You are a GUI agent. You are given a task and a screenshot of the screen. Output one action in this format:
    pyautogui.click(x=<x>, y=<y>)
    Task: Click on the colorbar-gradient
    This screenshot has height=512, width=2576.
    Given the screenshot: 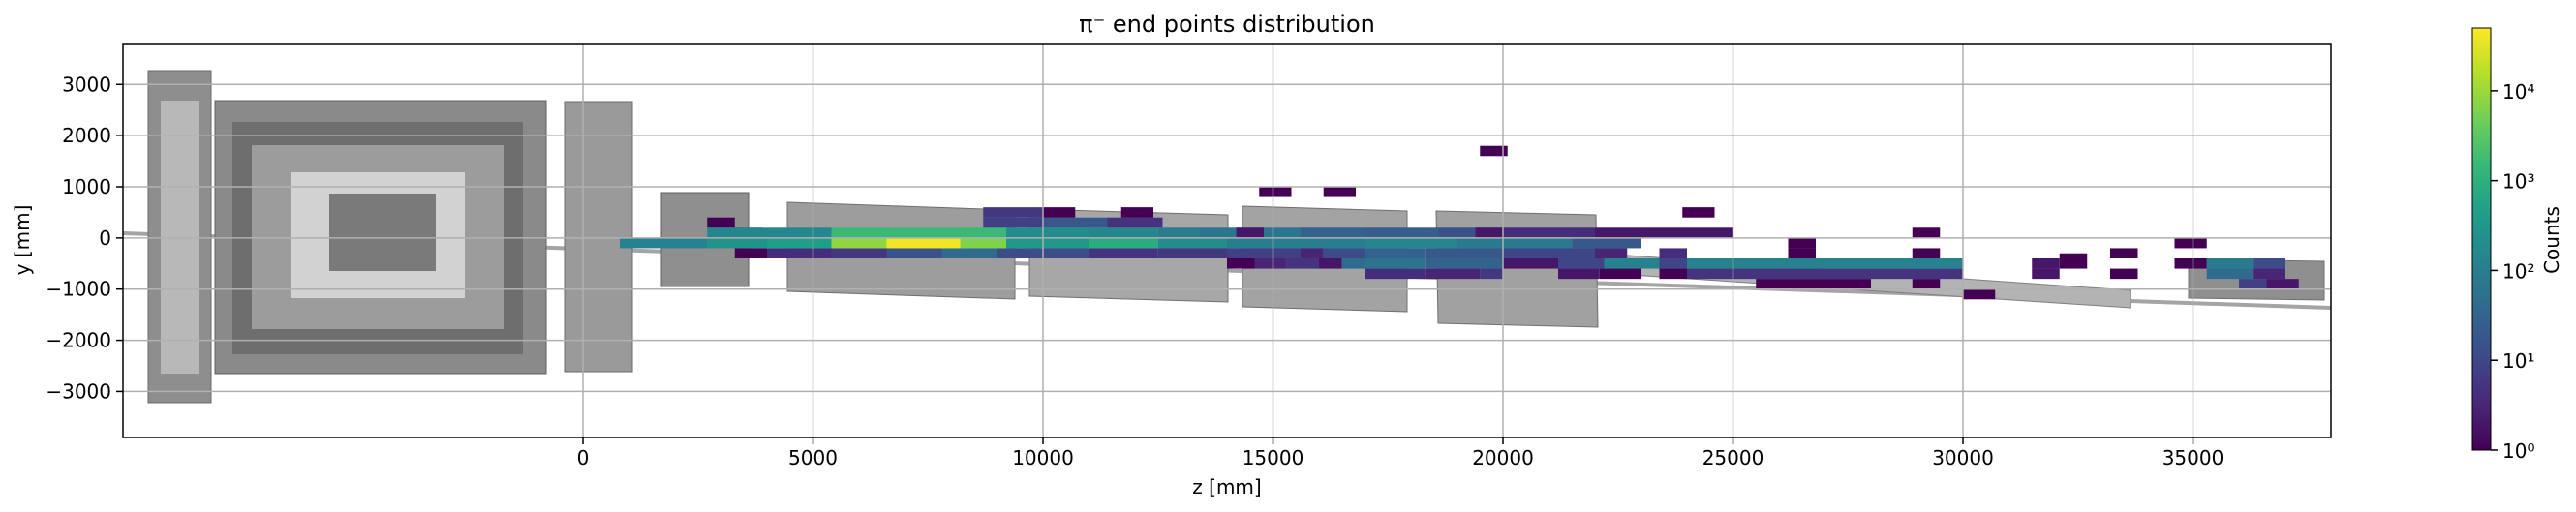 What is the action you would take?
    pyautogui.click(x=2481, y=239)
    